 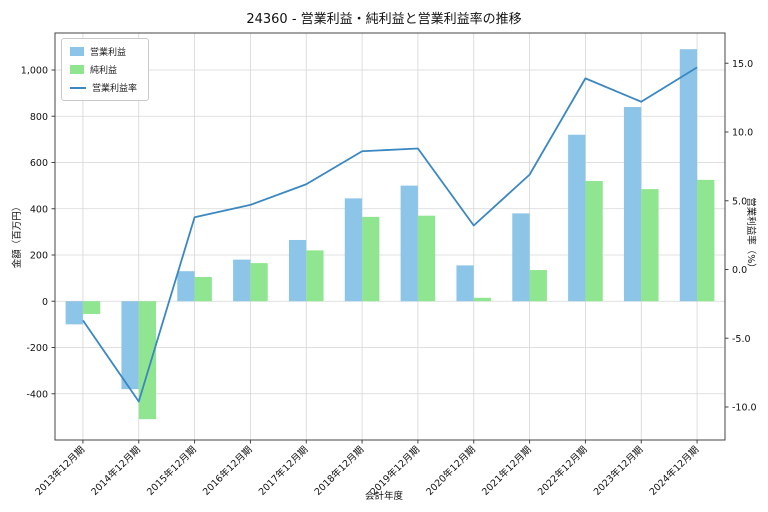 I want to click on x-tick: 2023年12月期, so click(x=618, y=471).